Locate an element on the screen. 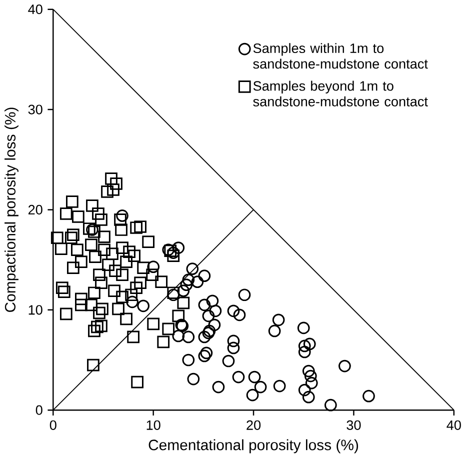 This screenshot has height=458, width=466. y-tick-label: 0 is located at coordinates (39, 410).